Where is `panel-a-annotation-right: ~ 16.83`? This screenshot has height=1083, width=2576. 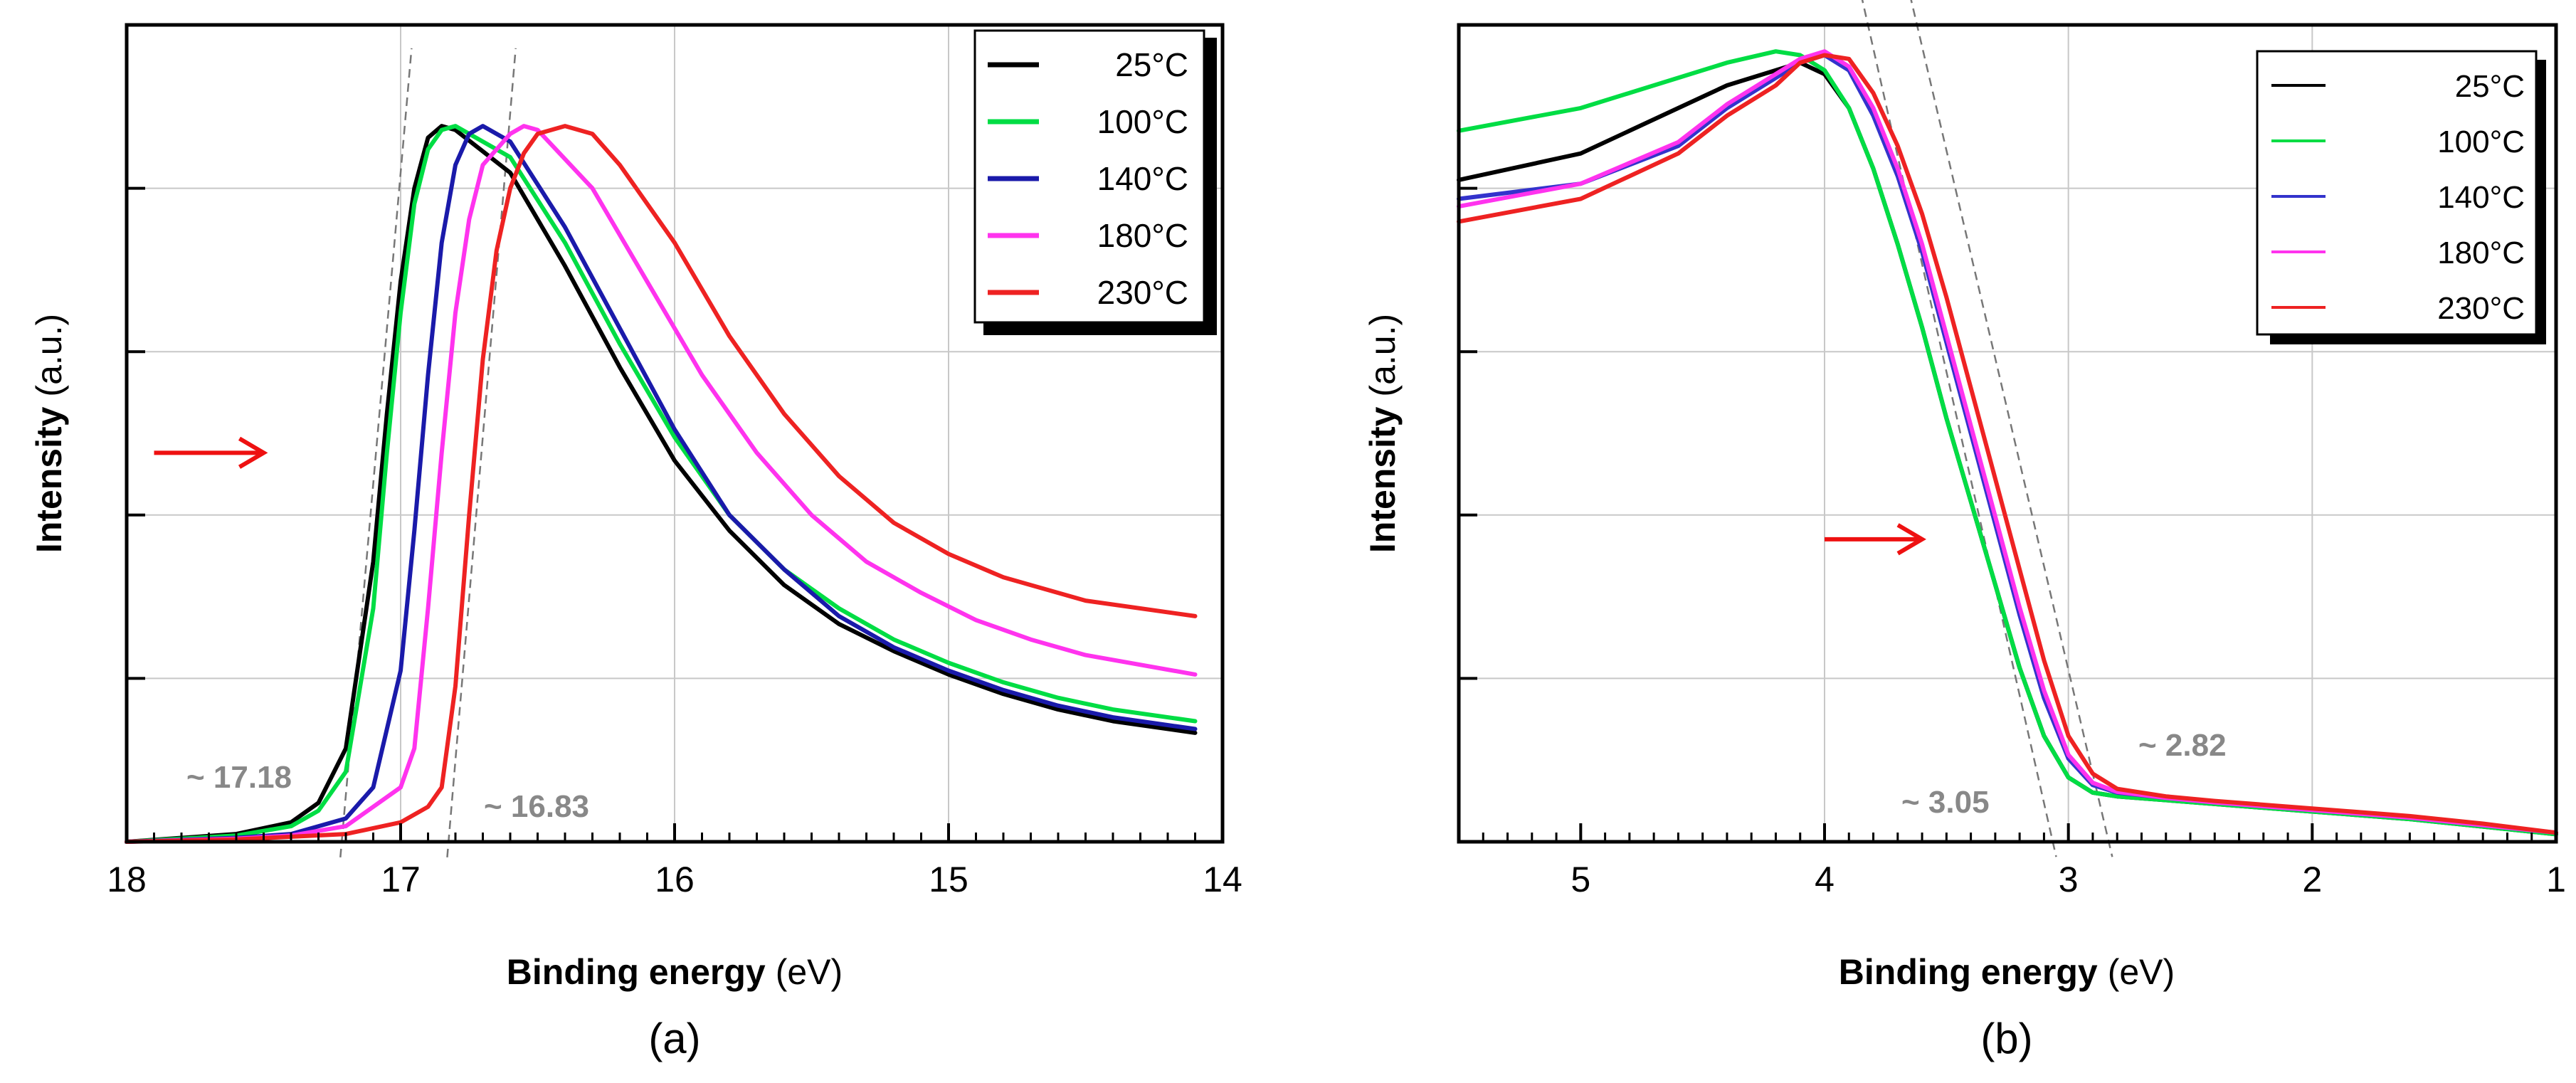
panel-a-annotation-right: ~ 16.83 is located at coordinates (536, 806).